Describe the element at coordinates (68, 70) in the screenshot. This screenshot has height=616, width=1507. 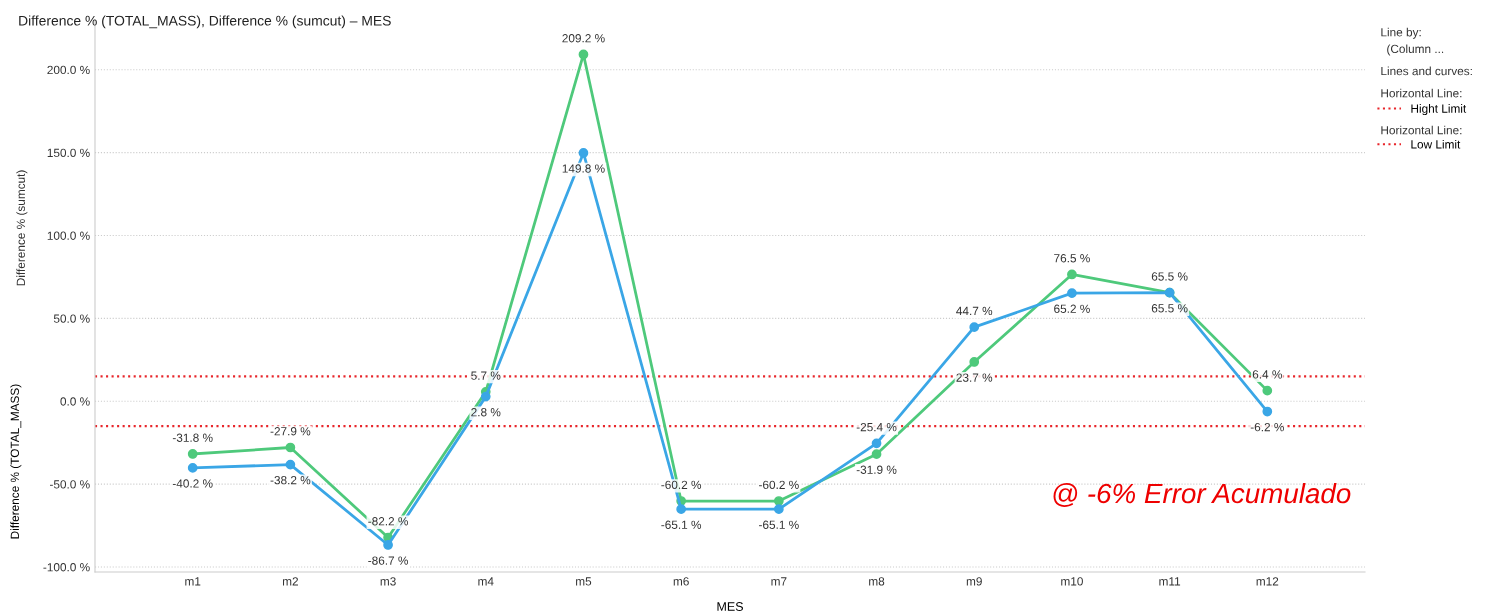
I see `y-tick-label: 200.0 %` at that location.